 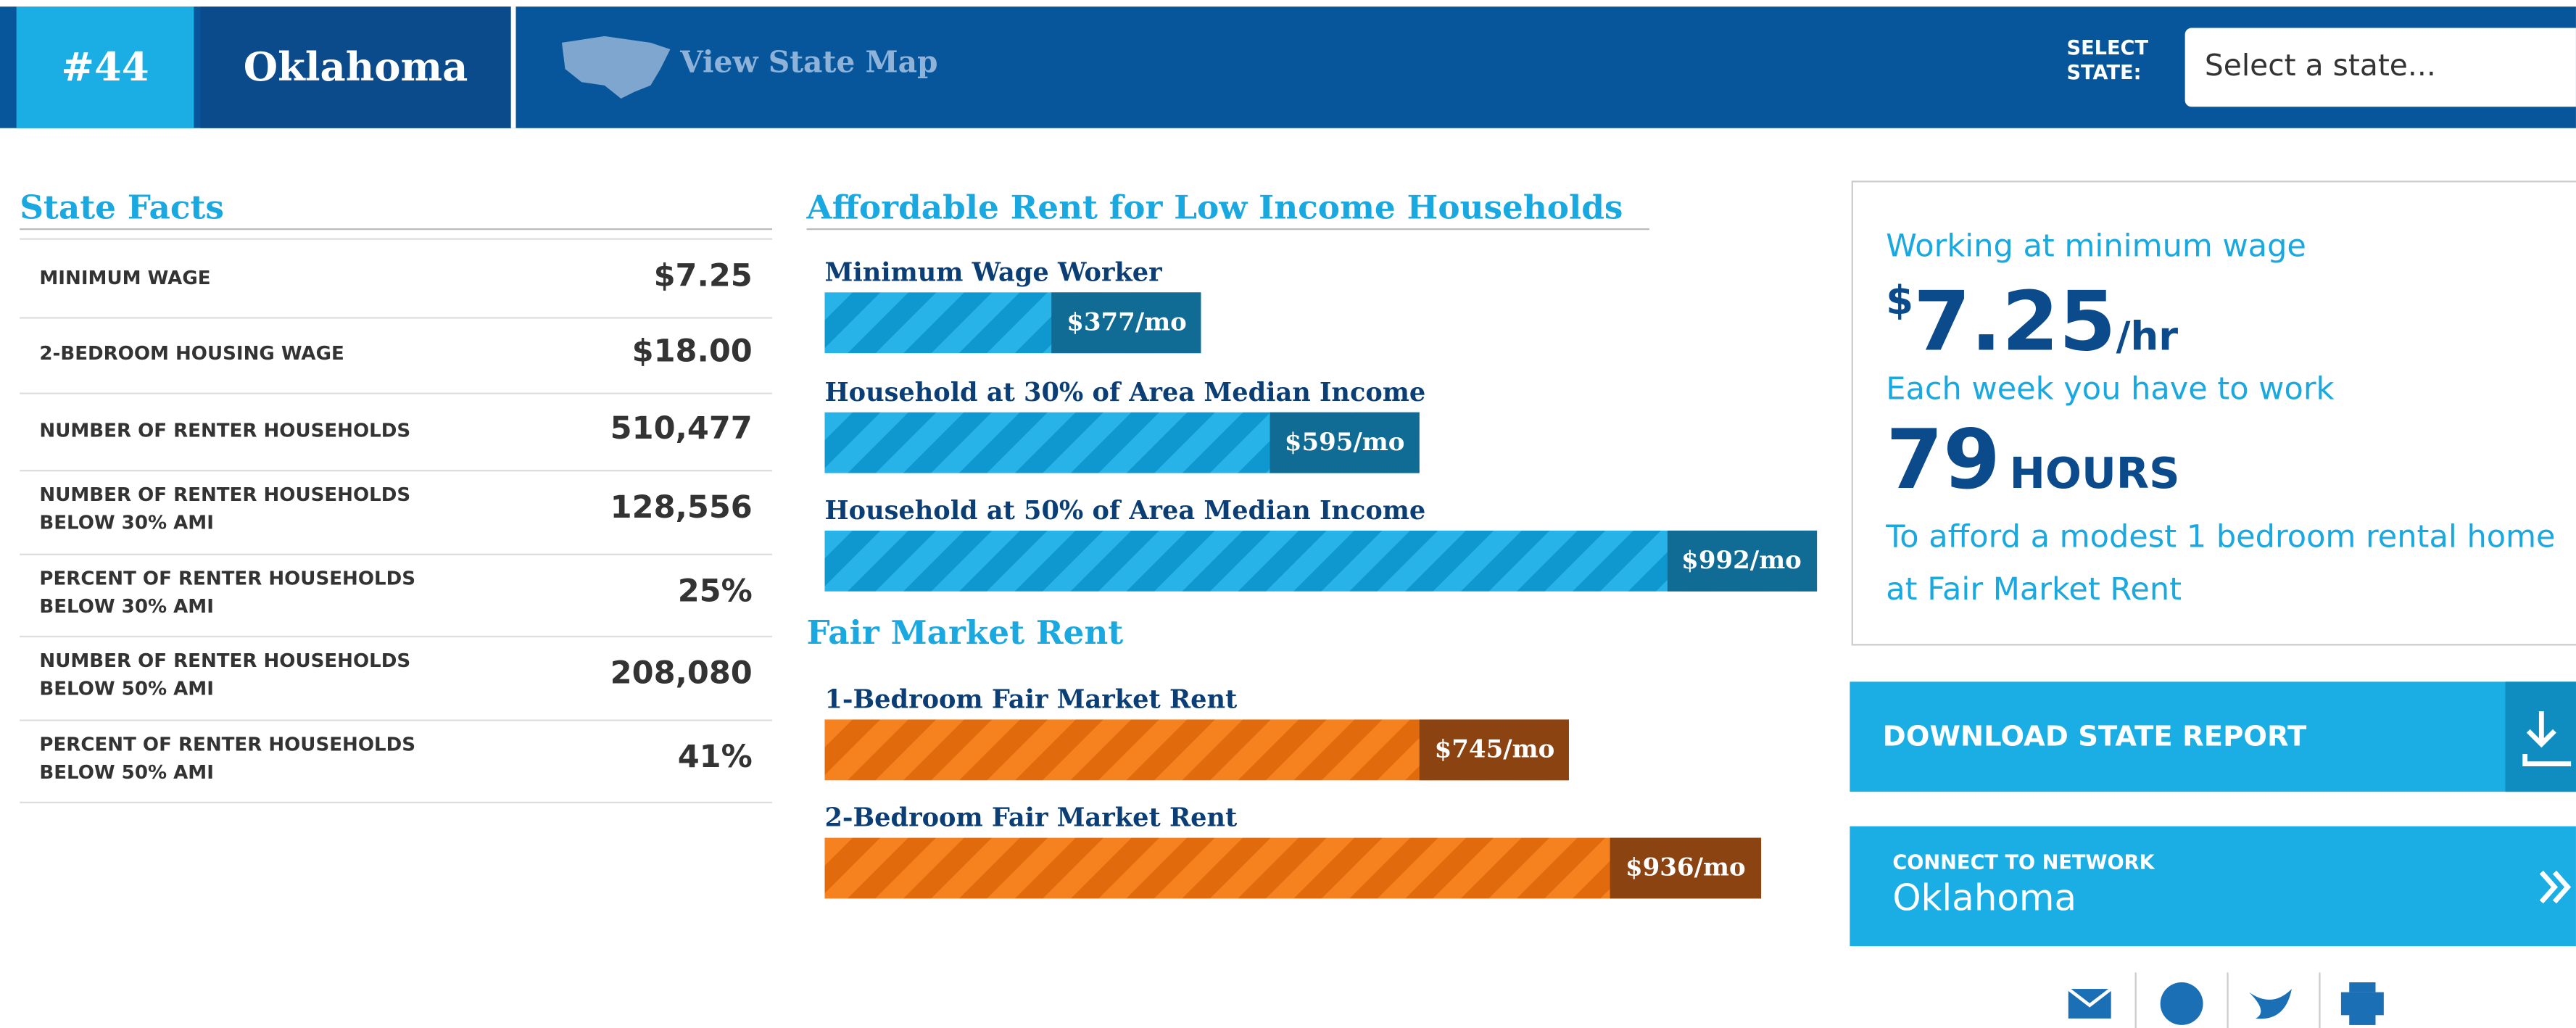 What do you see at coordinates (2107, 47) in the screenshot?
I see `select-label-line: SELECT` at bounding box center [2107, 47].